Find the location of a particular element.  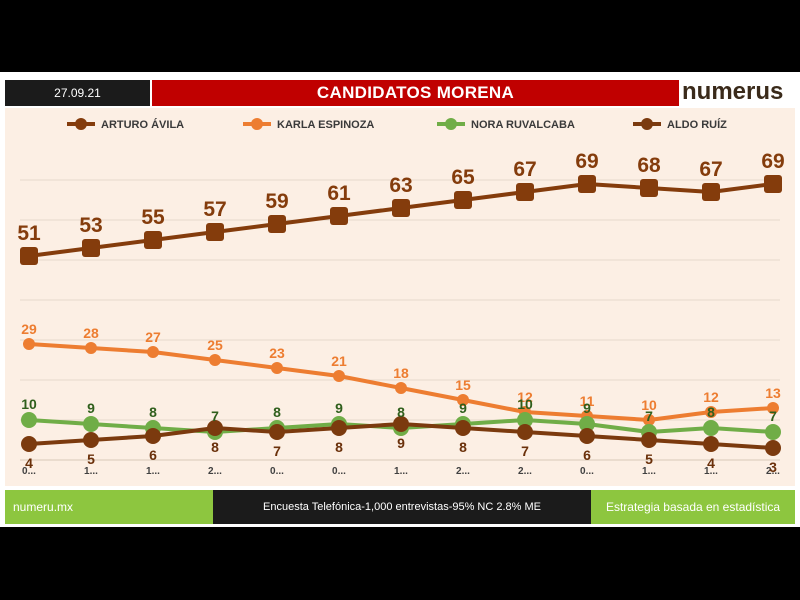

data-label: 68 is located at coordinates (649, 165).